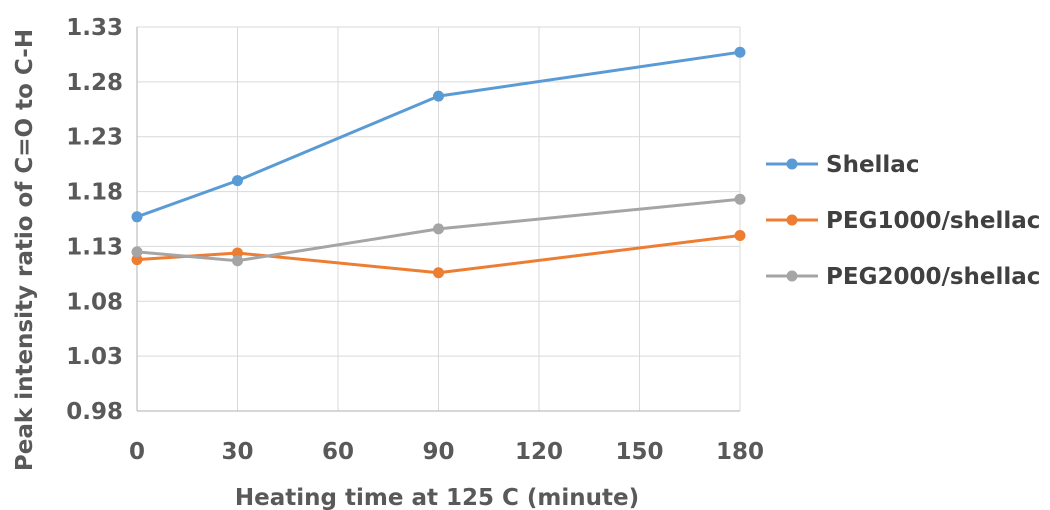  I want to click on y-tick-label: 0.98, so click(94, 412).